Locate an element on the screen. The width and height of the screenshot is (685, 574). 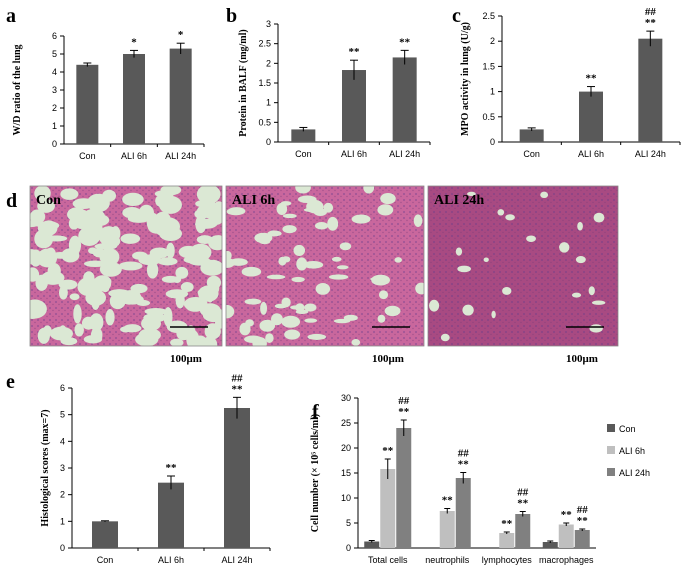
nuclei-texture is located at coordinates (523, 266).